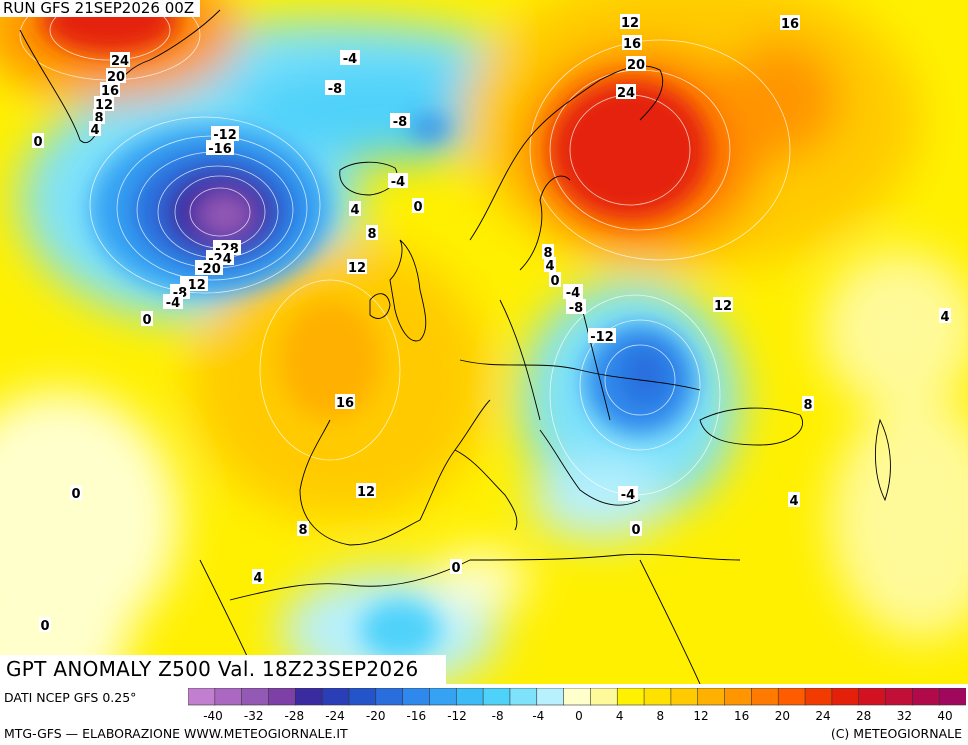 The width and height of the screenshot is (968, 745). I want to click on colorbar-tick-label: -32, so click(254, 716).